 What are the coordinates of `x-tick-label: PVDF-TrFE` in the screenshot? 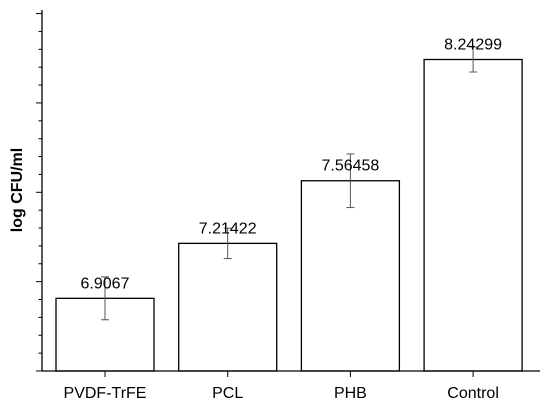 It's located at (105, 393).